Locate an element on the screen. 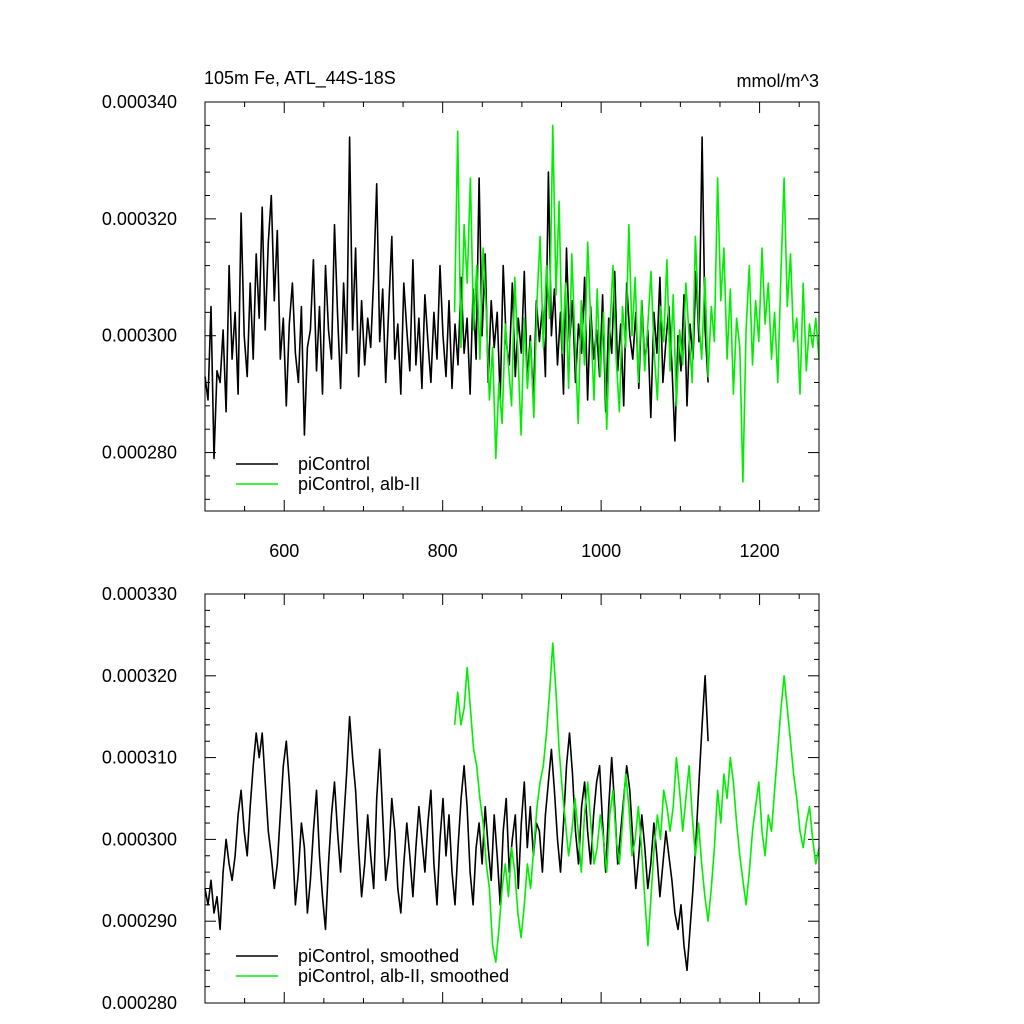 The image size is (1024, 1024). y-tick-label: 0.000330 is located at coordinates (139, 594).